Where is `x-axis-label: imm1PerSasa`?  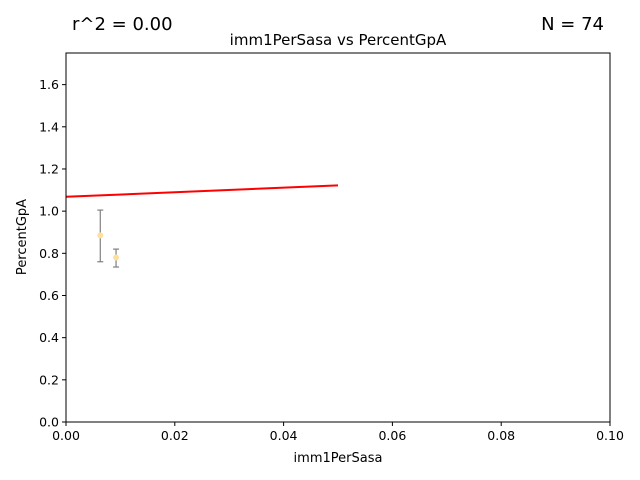
x-axis-label: imm1PerSasa is located at coordinates (338, 458).